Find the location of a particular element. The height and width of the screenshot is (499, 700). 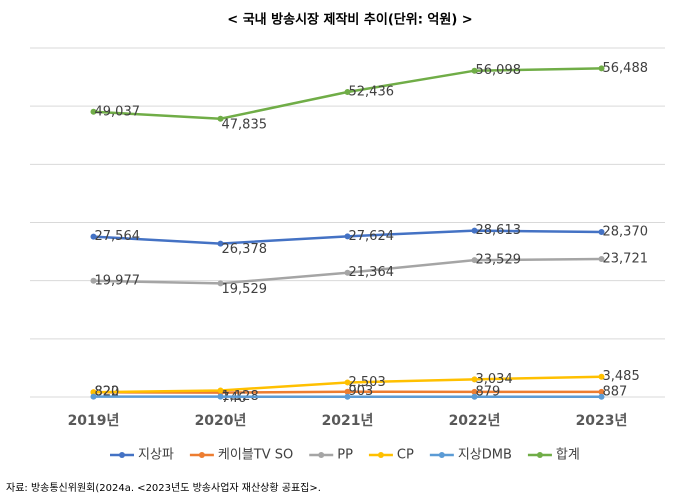

data-label: 52,436 is located at coordinates (372, 91).